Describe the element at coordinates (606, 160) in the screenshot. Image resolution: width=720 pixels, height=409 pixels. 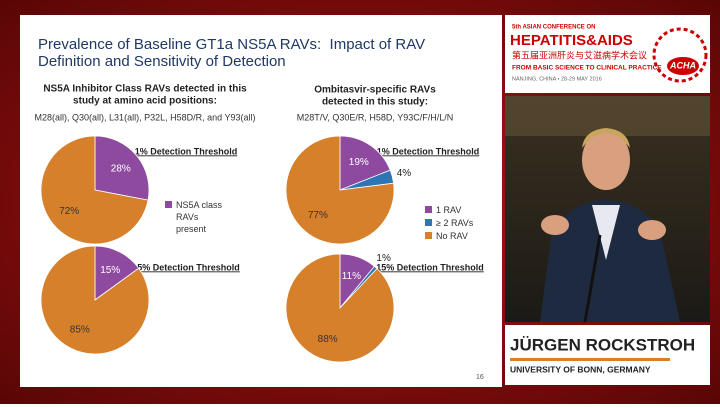
I see `speaker-head` at that location.